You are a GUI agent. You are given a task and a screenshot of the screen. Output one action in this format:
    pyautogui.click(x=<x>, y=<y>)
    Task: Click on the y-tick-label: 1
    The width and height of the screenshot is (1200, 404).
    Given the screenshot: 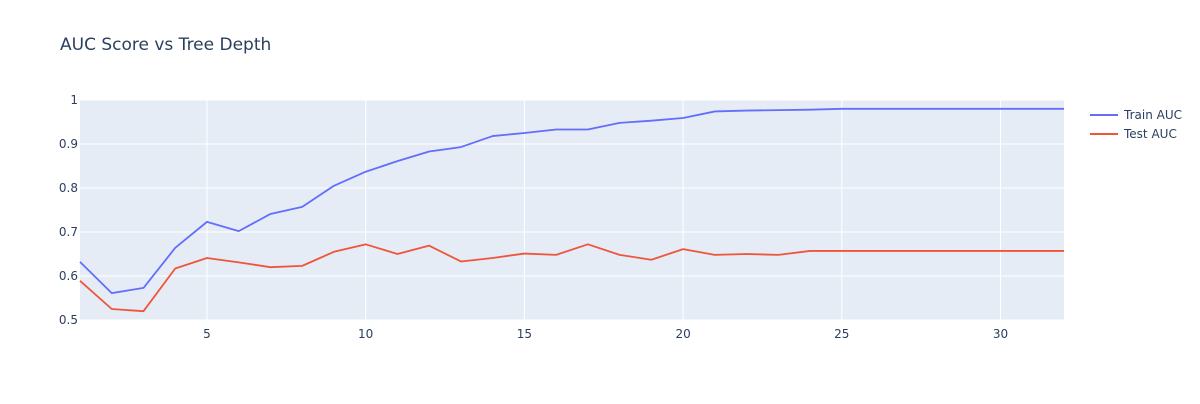 What is the action you would take?
    pyautogui.click(x=74, y=100)
    